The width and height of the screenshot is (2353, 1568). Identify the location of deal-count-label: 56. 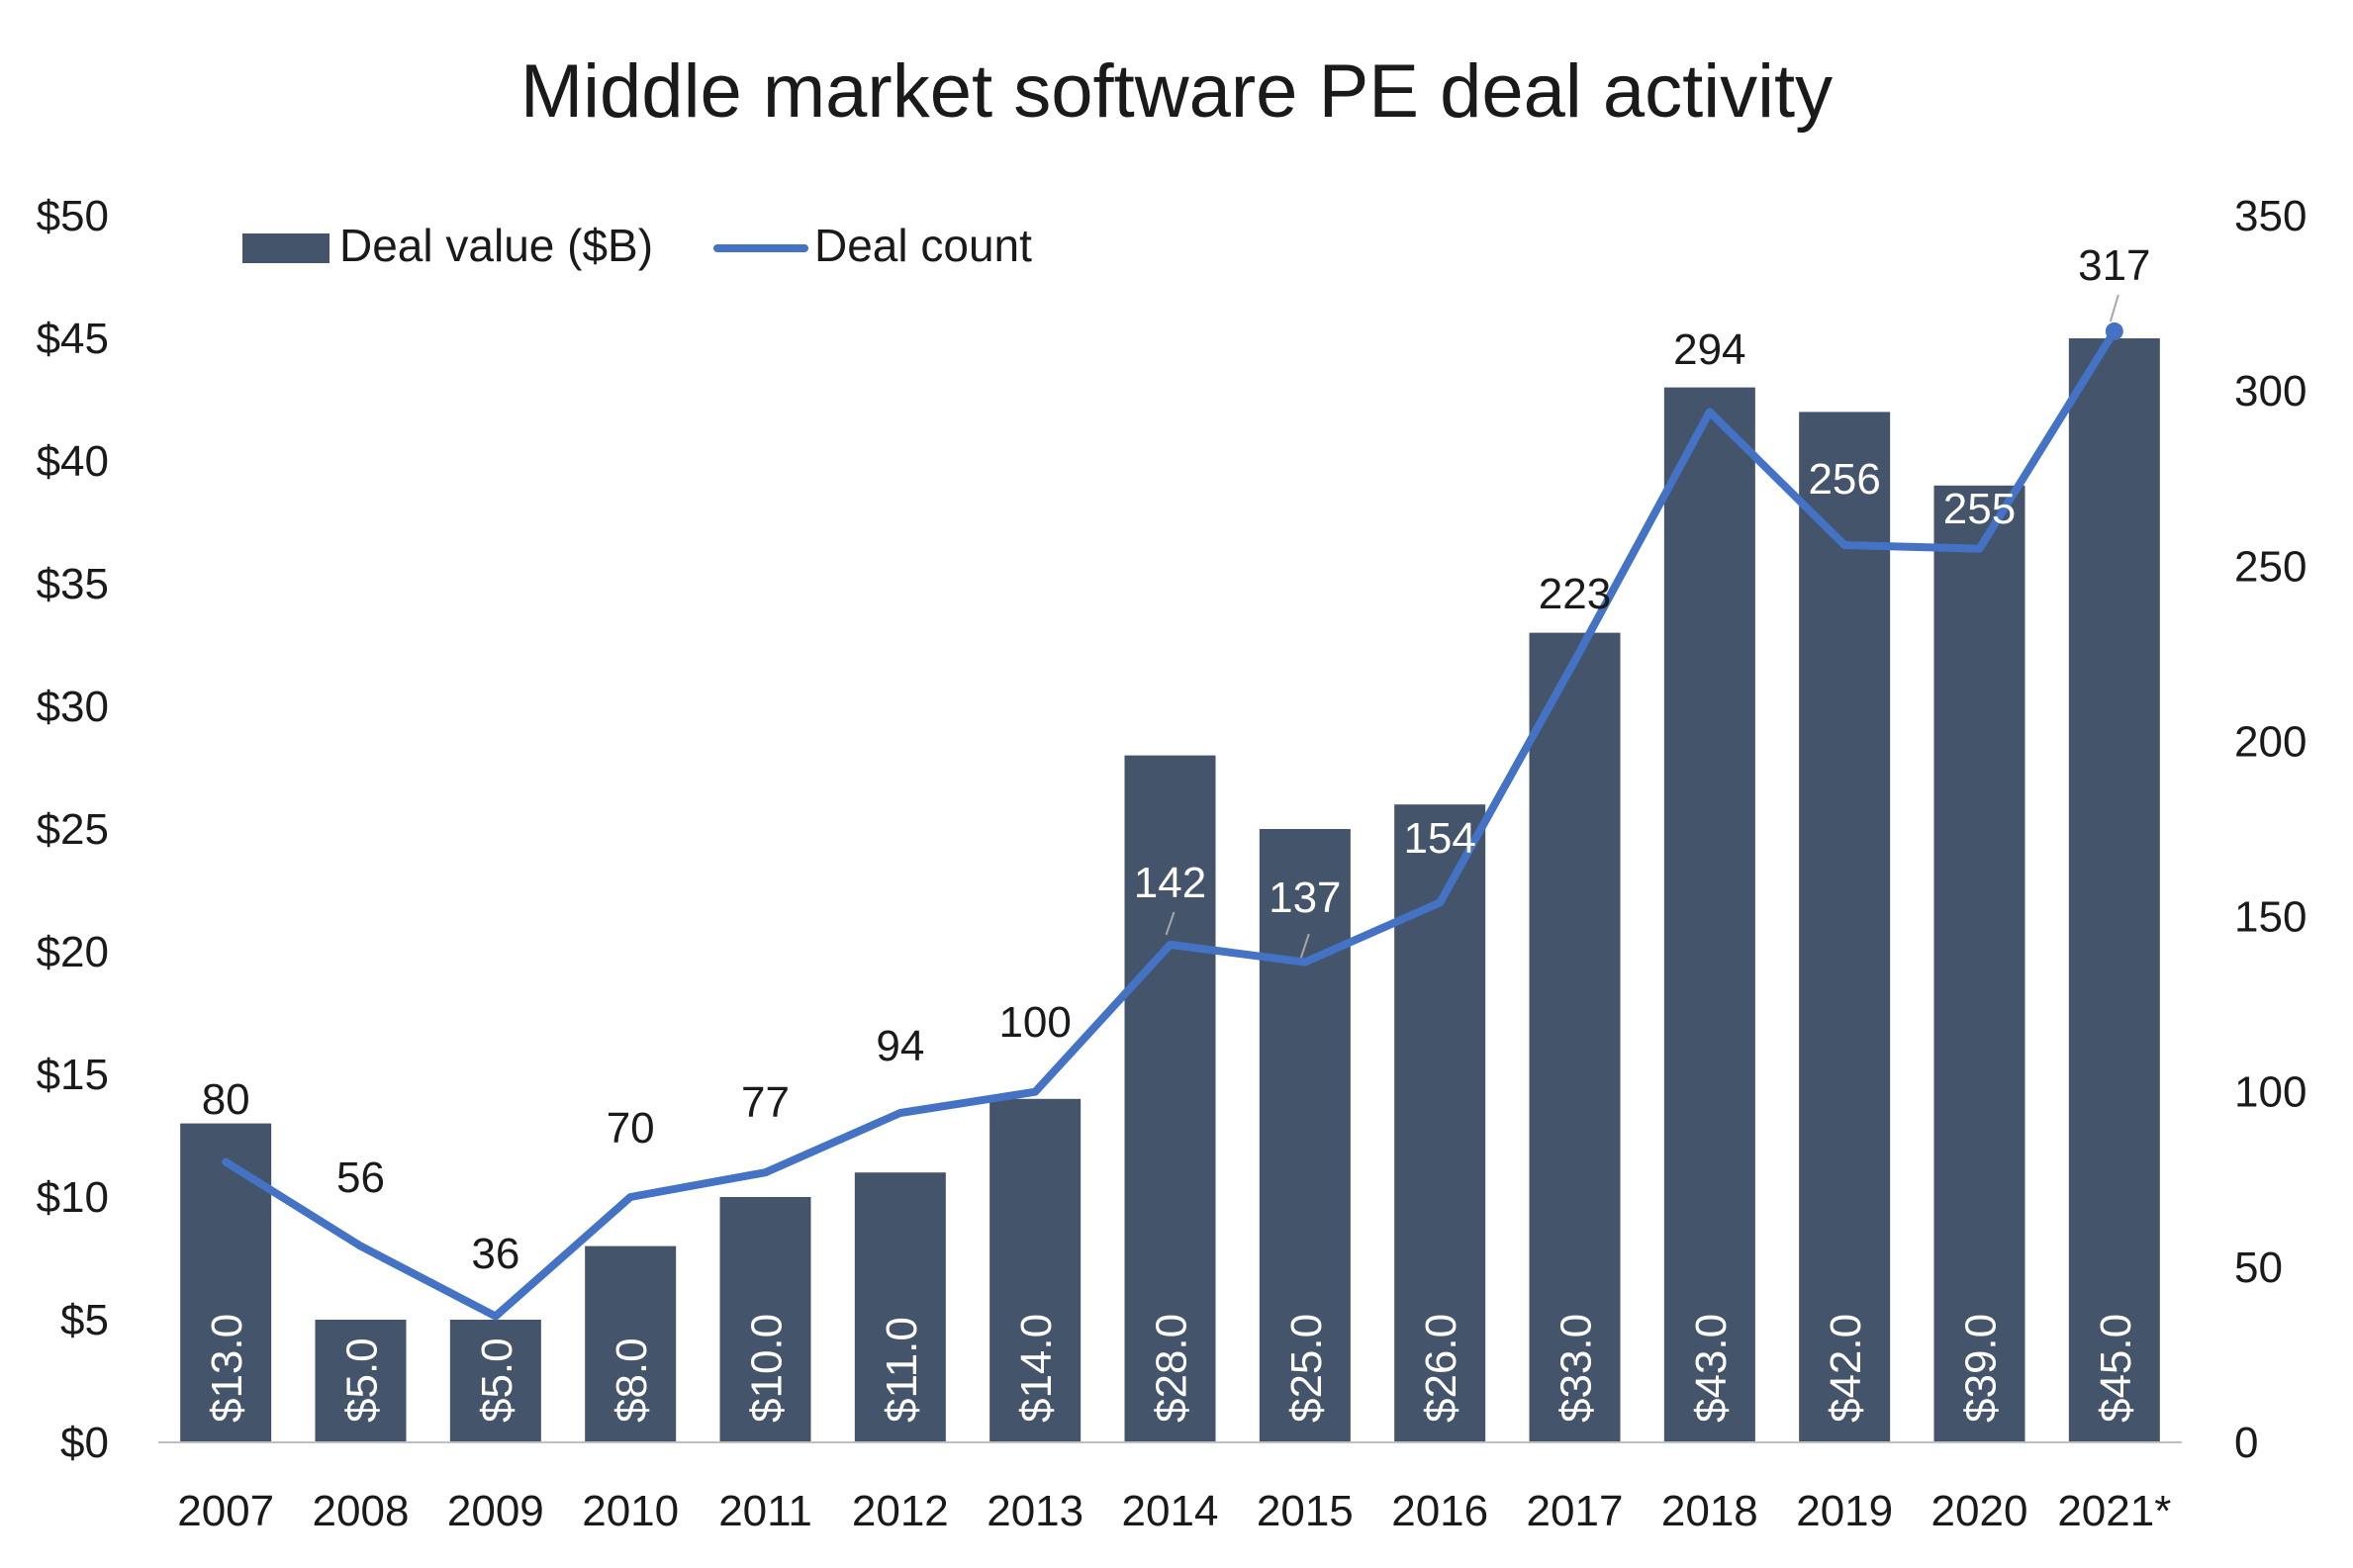
(360, 1177).